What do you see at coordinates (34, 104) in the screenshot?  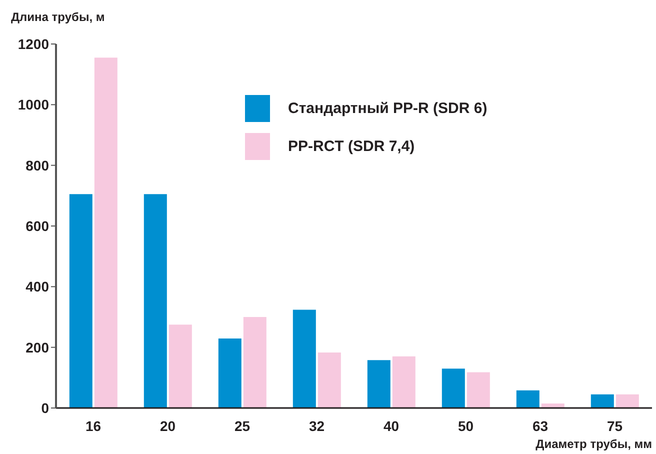 I see `y-tick-label: 1000` at bounding box center [34, 104].